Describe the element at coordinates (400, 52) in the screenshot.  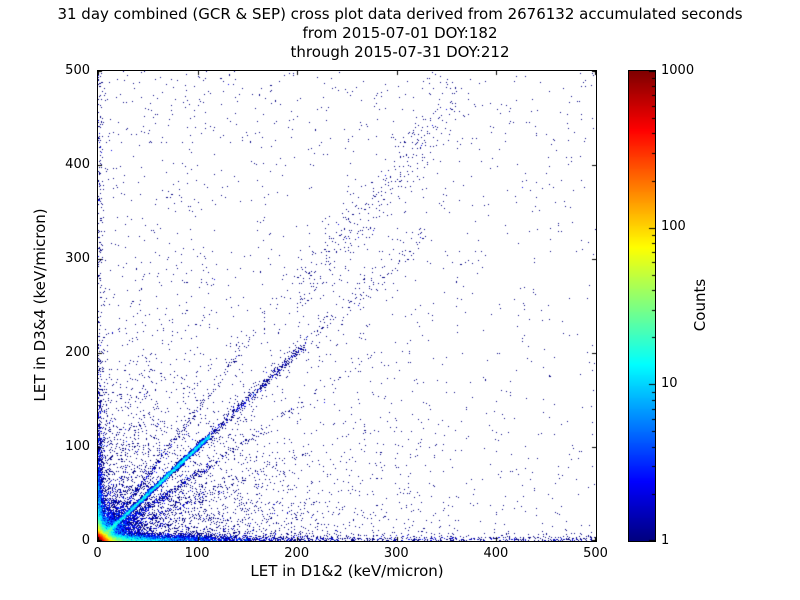
I see `chart-title-line3: through 2015-07-31 DOY:212` at that location.